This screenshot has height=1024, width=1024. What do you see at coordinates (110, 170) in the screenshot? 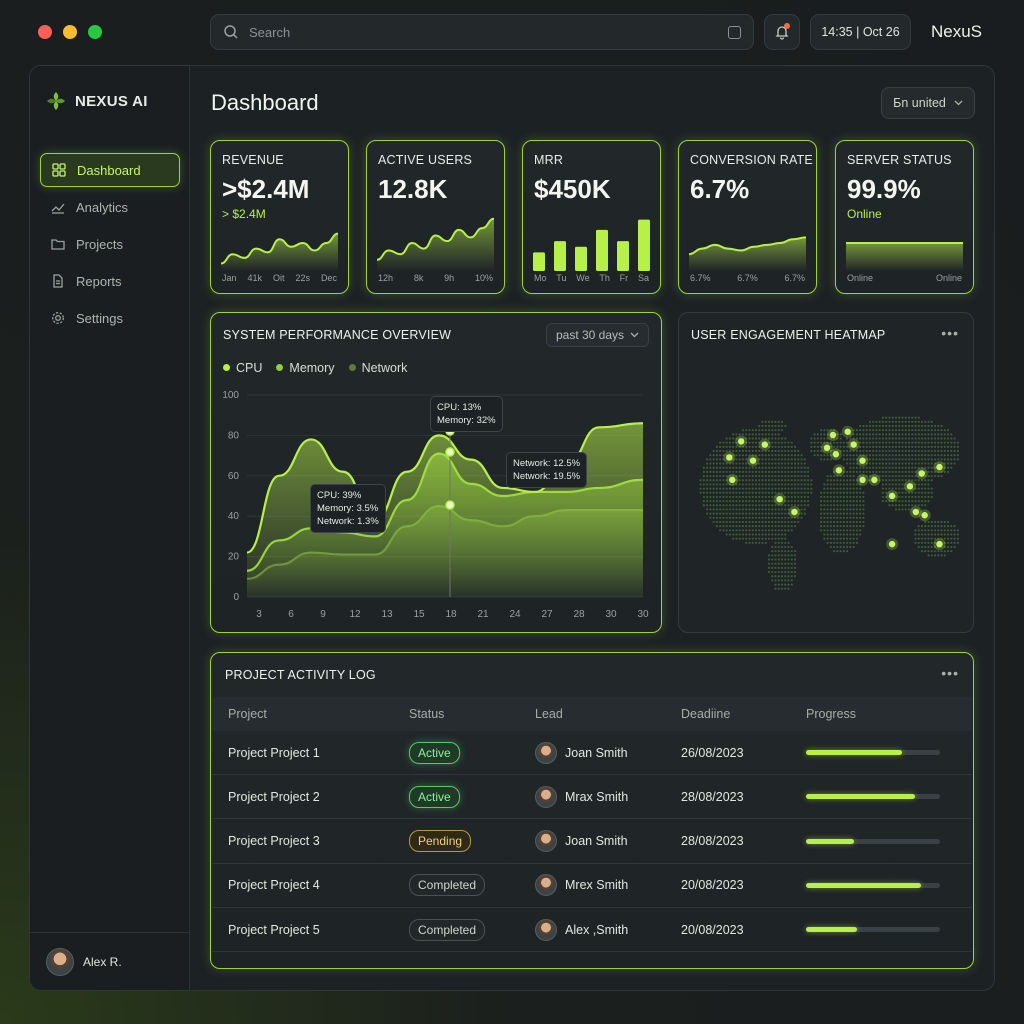
I see `sidebar-item-dashboard: Dashboard` at bounding box center [110, 170].